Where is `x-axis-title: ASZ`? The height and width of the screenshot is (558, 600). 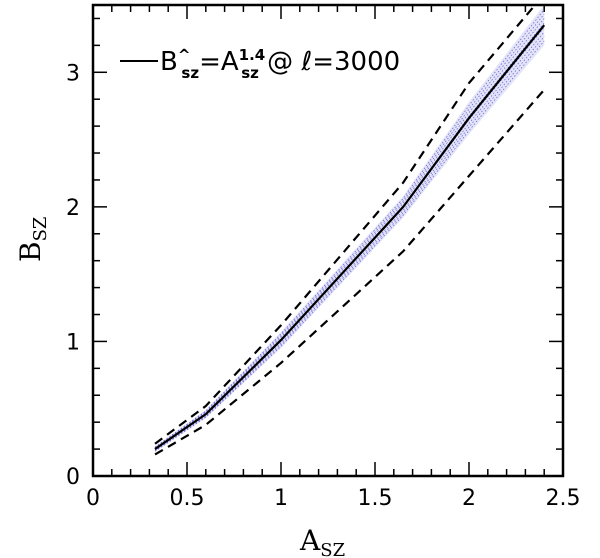
x-axis-title: ASZ is located at coordinates (322, 541).